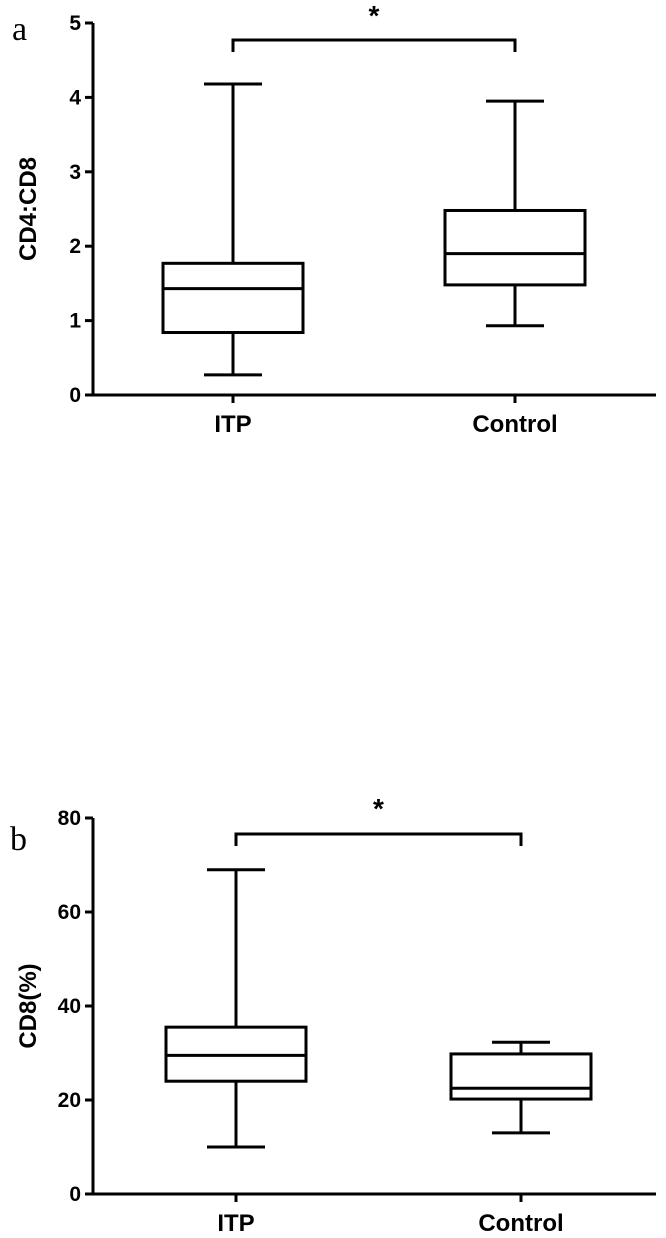 The height and width of the screenshot is (1238, 666). I want to click on y-axis-title: CD4:CD8, so click(28, 209).